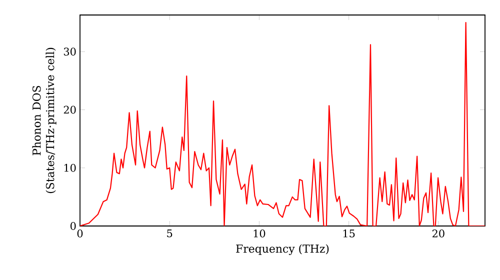 This screenshot has height=280, width=500. Describe the element at coordinates (70, 110) in the screenshot. I see `y-tick-label: 20` at that location.